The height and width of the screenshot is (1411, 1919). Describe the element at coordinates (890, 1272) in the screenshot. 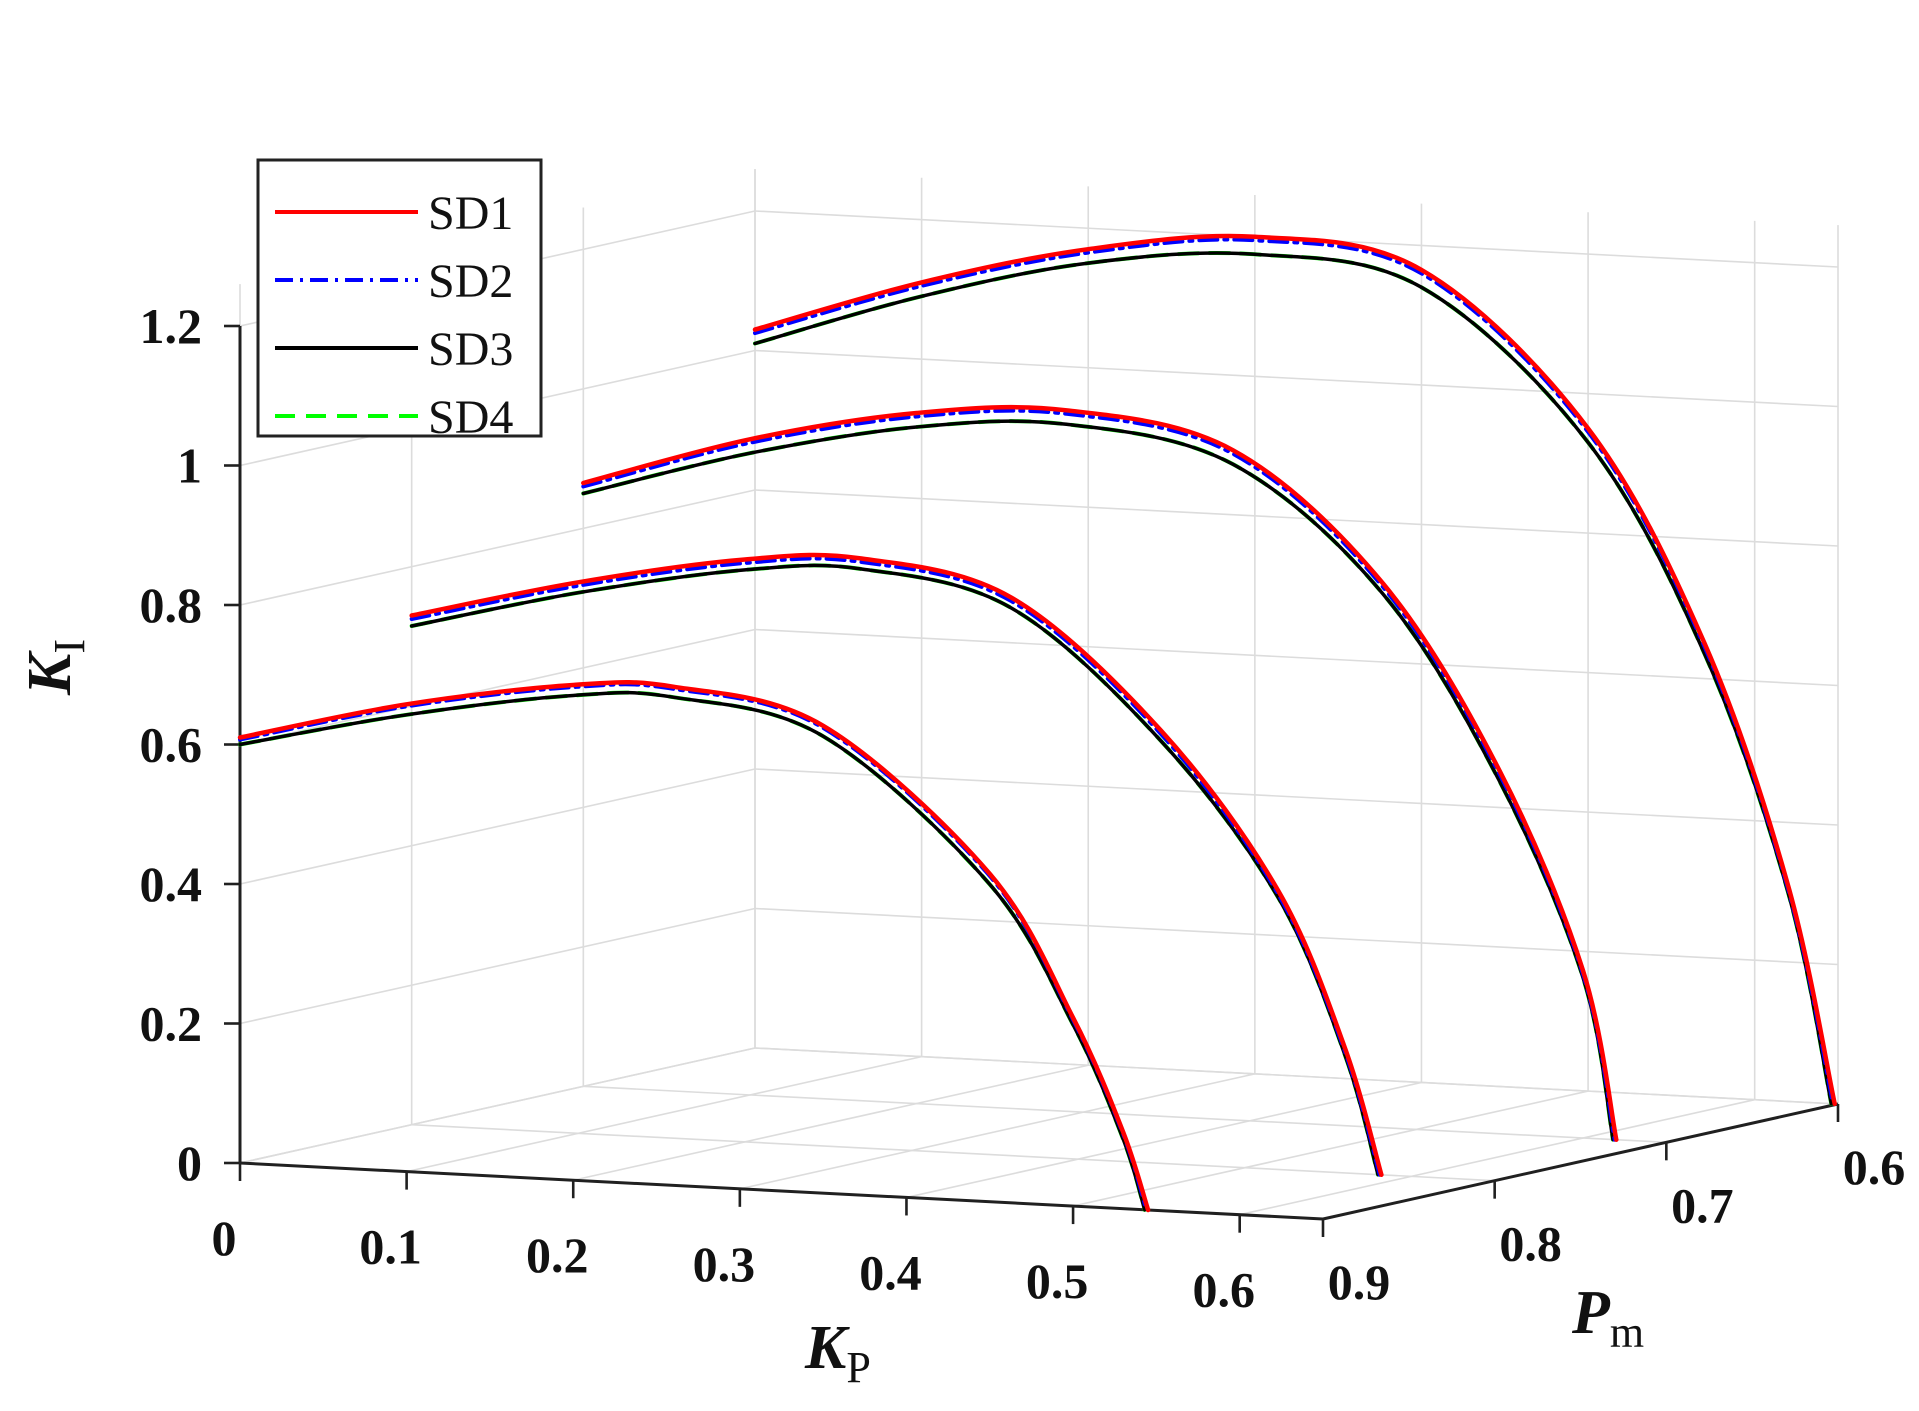

I see `x-tick-label: 0.4` at that location.